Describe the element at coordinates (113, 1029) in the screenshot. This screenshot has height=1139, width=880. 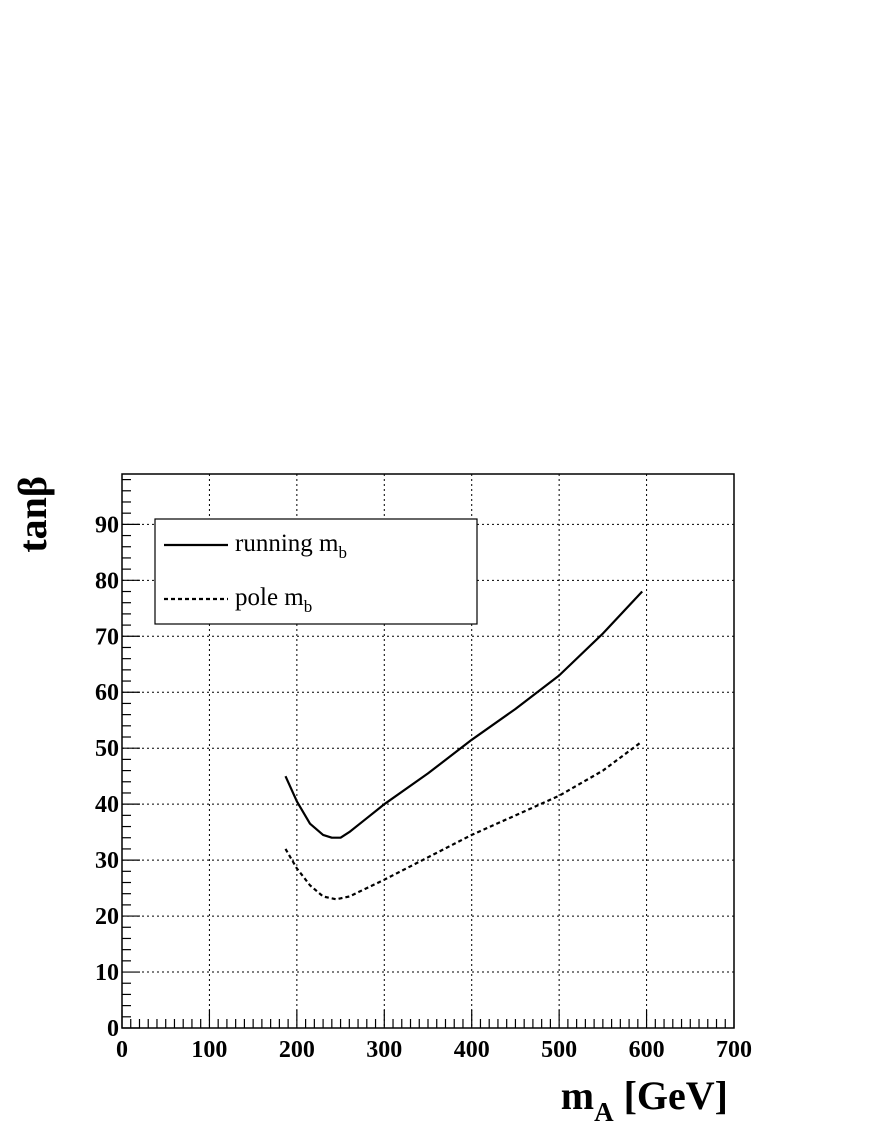
I see `y-tick-label: 0` at that location.